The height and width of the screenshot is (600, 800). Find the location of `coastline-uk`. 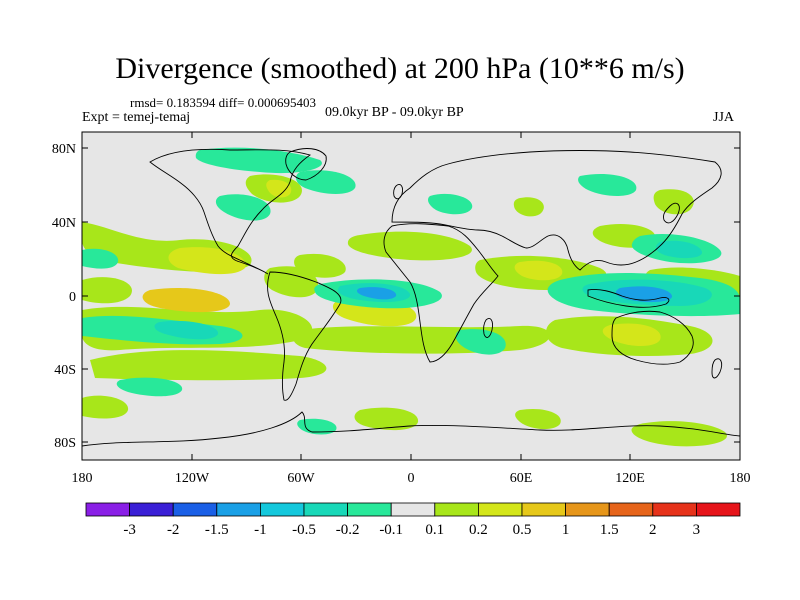

coastline-uk is located at coordinates (398, 191).